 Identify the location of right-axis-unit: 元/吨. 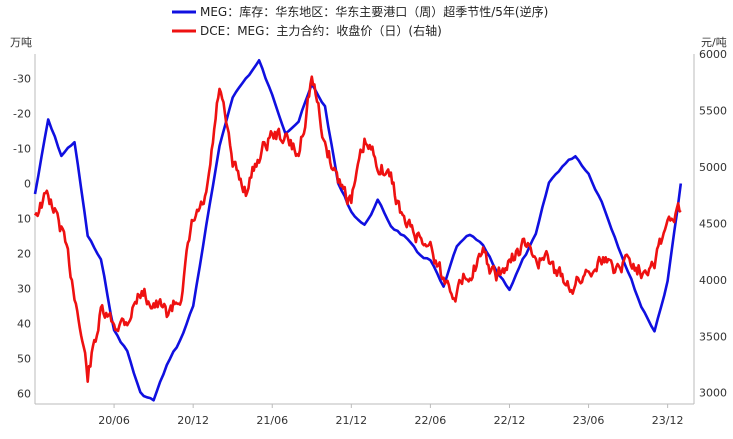
(714, 42).